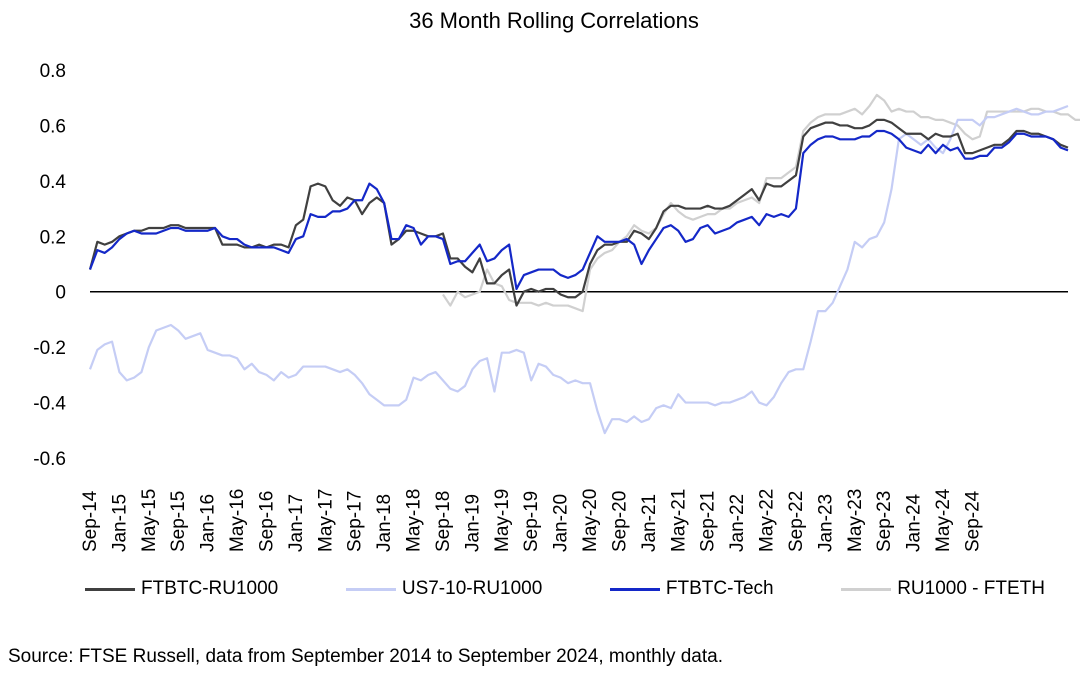 This screenshot has height=686, width=1080. I want to click on x-tick-label: Jan-18, so click(384, 523).